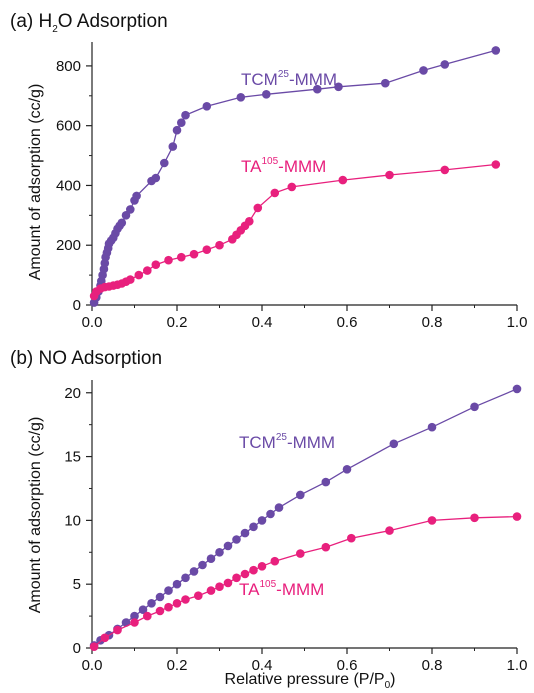 This screenshot has height=693, width=534. What do you see at coordinates (68, 126) in the screenshot?
I see `panel-a-y-tick-label: 600` at bounding box center [68, 126].